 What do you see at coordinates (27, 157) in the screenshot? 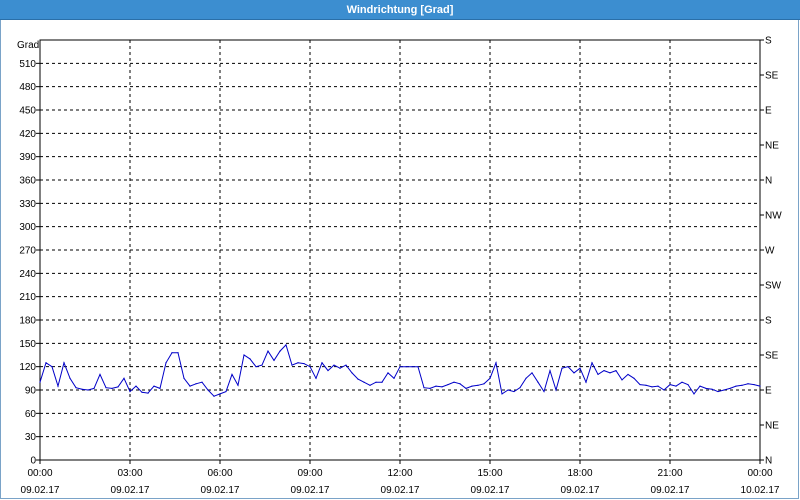
I see `y-tick-label: 390` at bounding box center [27, 157].